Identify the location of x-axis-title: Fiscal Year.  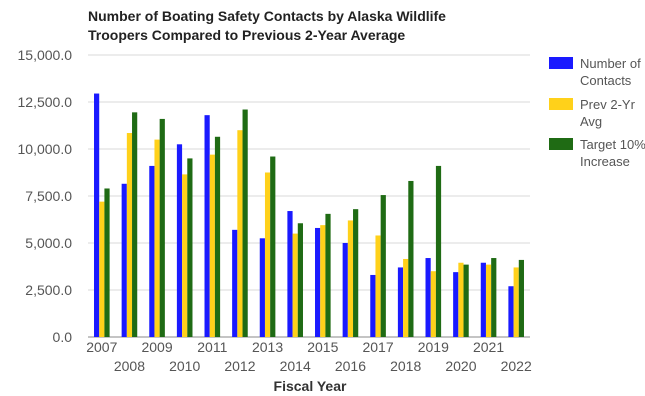
(310, 386).